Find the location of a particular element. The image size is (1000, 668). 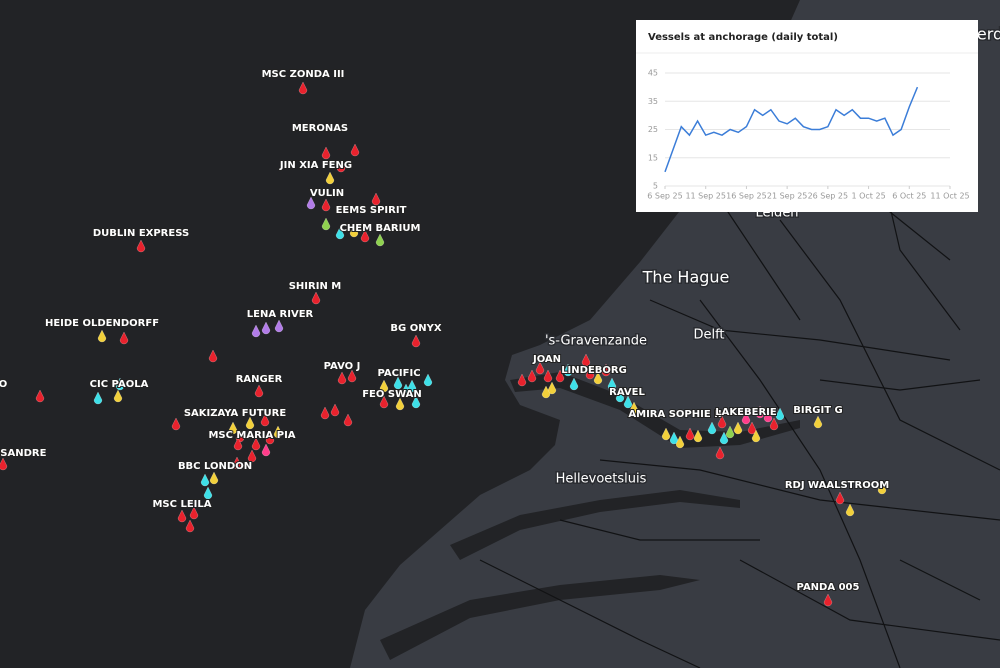

chart-background is located at coordinates (807, 116).